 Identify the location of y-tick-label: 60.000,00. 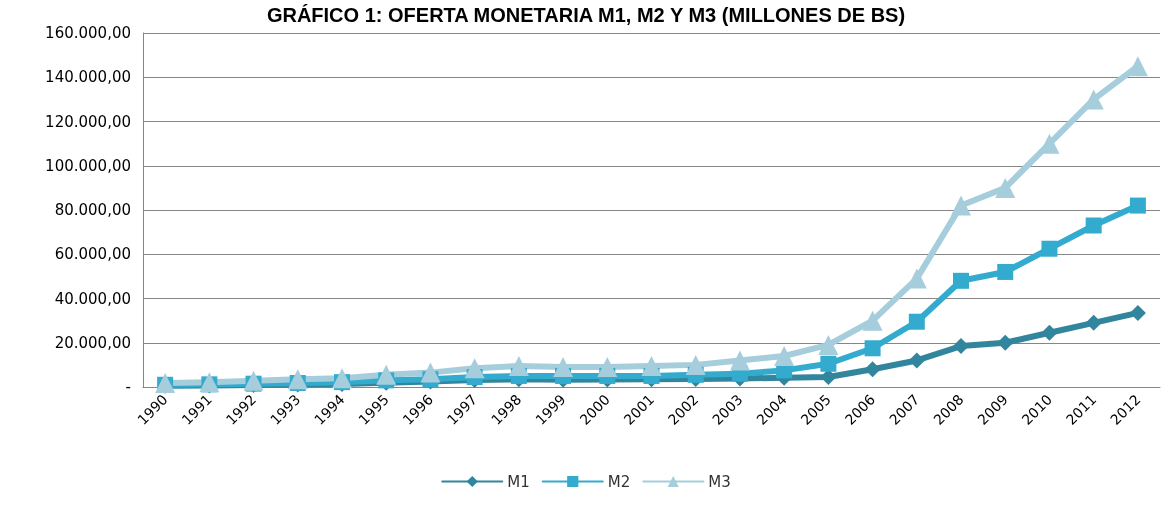
(92, 254).